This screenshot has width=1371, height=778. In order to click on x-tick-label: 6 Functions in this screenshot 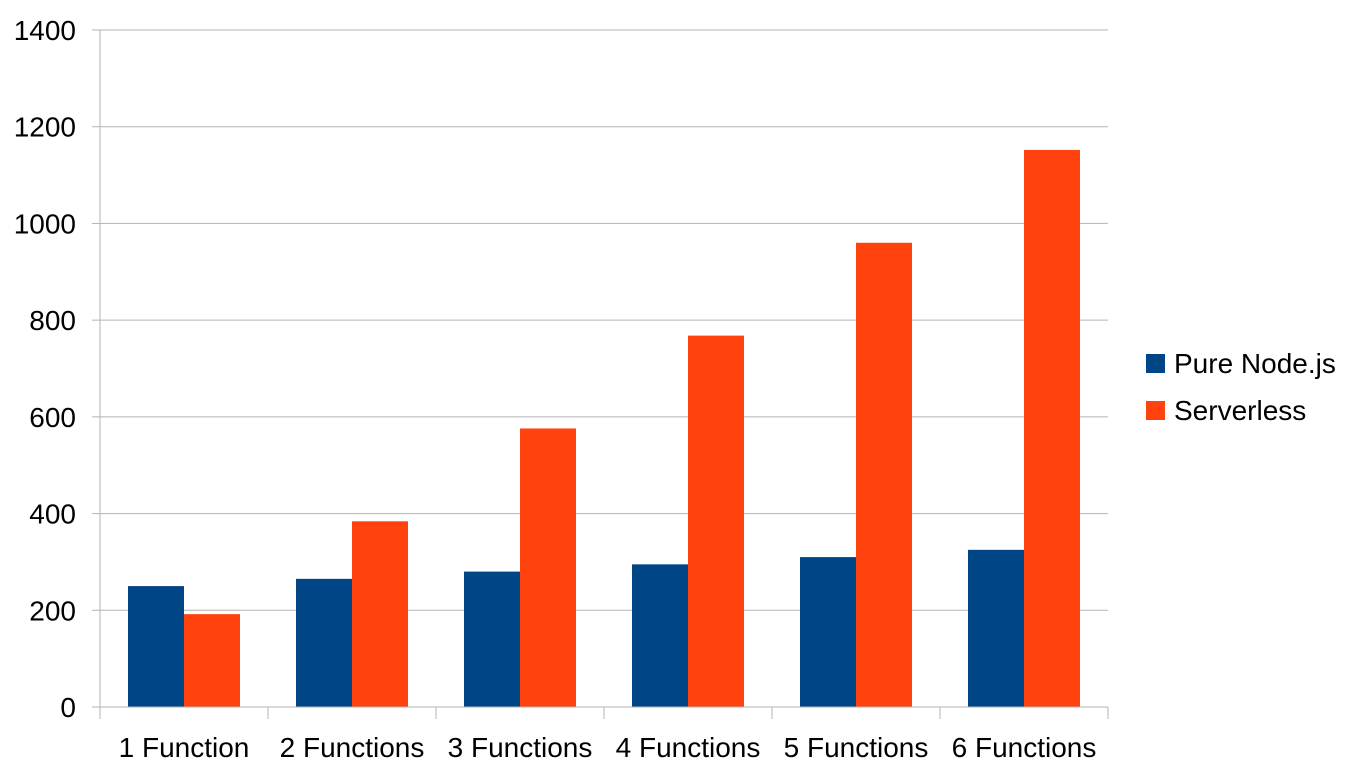, I will do `click(1024, 747)`.